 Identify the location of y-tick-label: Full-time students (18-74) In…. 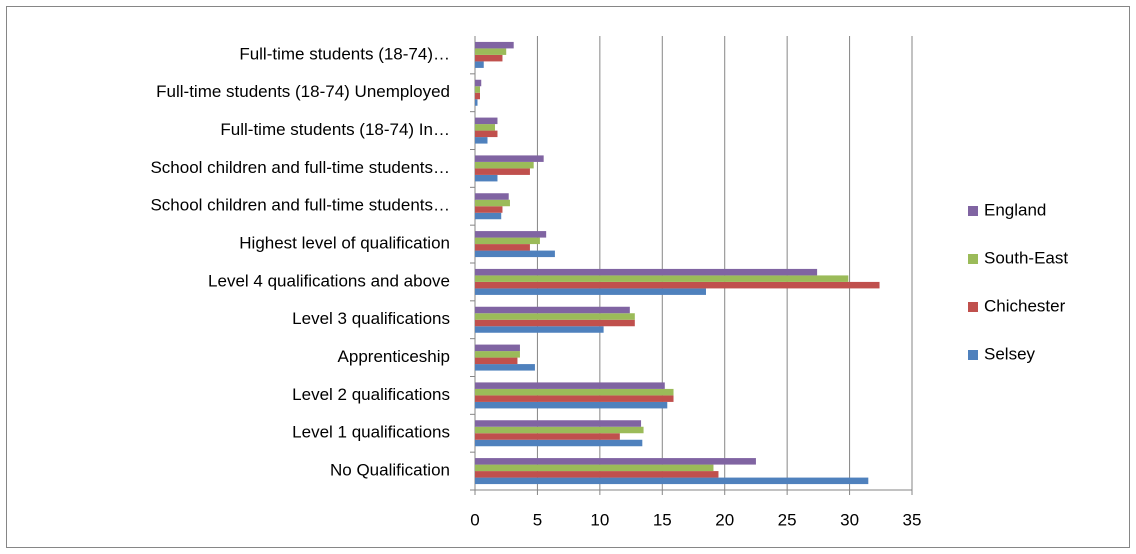
(335, 129).